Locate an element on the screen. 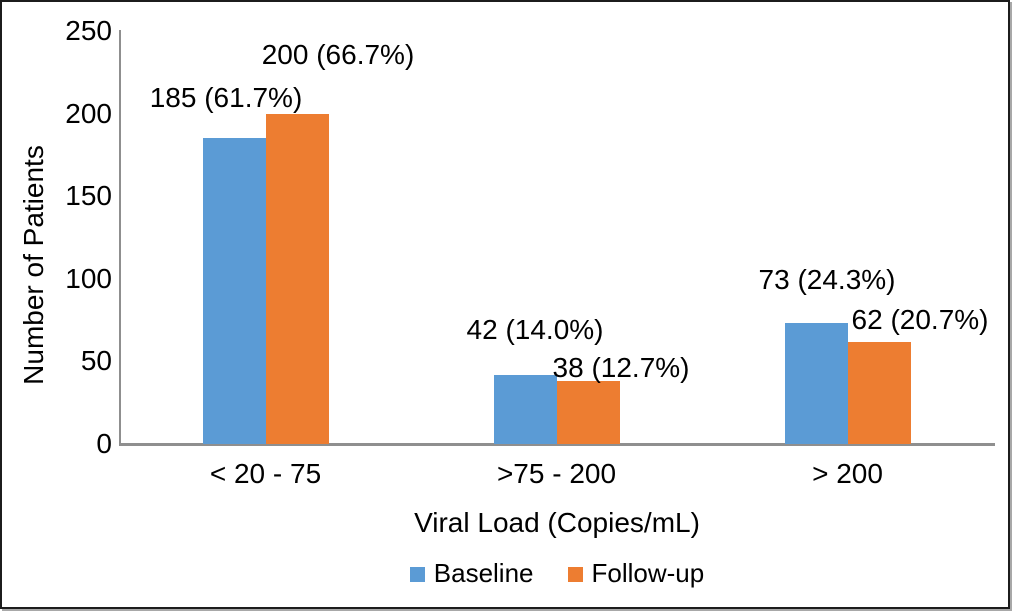 The height and width of the screenshot is (611, 1012). y-axis-line is located at coordinates (120, 237).